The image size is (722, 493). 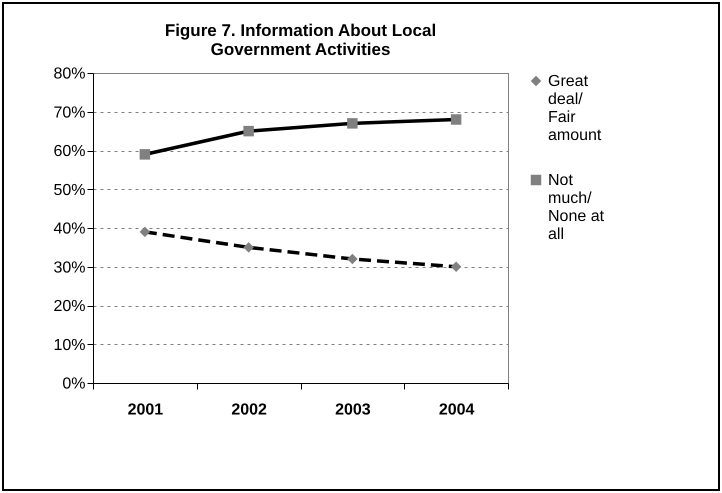 I want to click on y-tick-label: 0%, so click(x=74, y=384).